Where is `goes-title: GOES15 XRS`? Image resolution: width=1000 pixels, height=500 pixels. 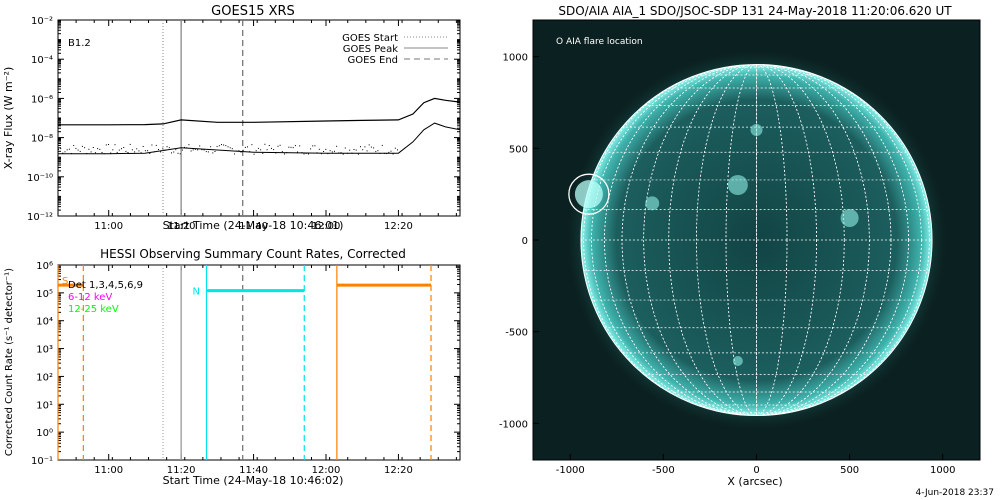
goes-title: GOES15 XRS is located at coordinates (253, 11).